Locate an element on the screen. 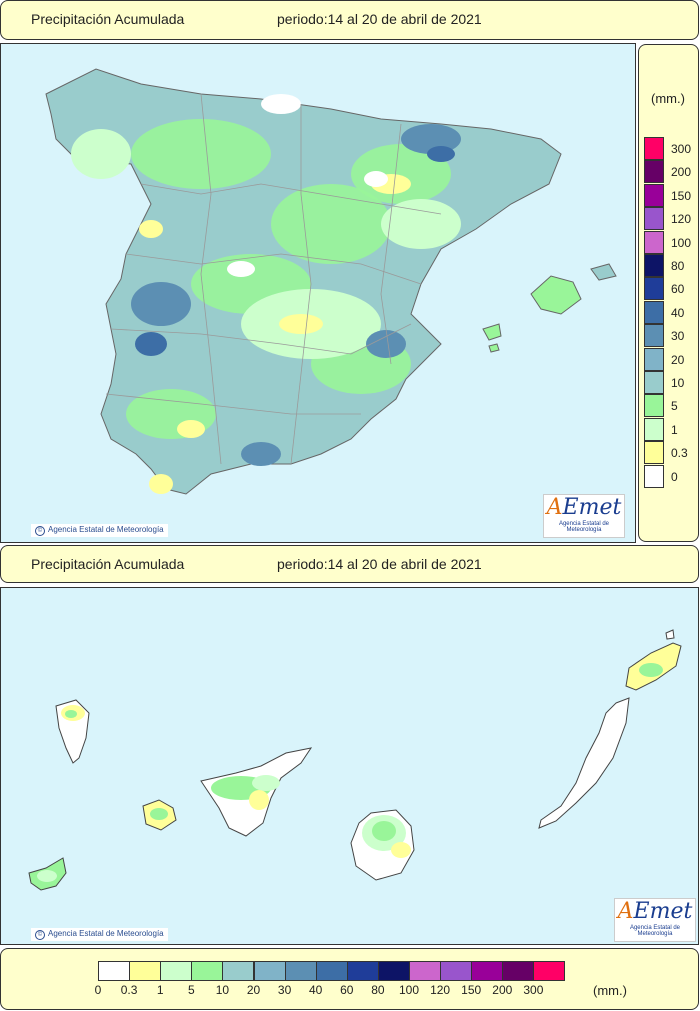 This screenshot has height=1011, width=700. la-graciosa is located at coordinates (670, 634).